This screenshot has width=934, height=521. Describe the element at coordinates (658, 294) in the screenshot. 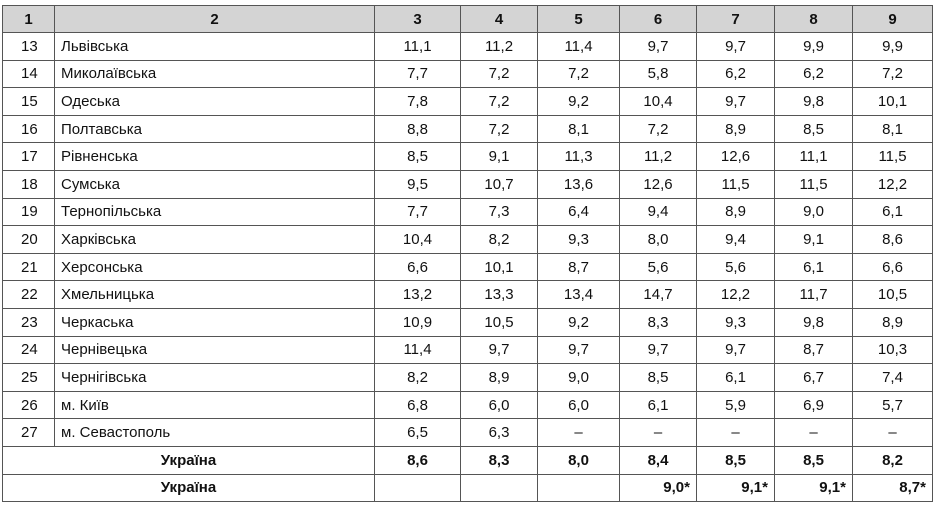

I see `table-cell: 14,7` at that location.